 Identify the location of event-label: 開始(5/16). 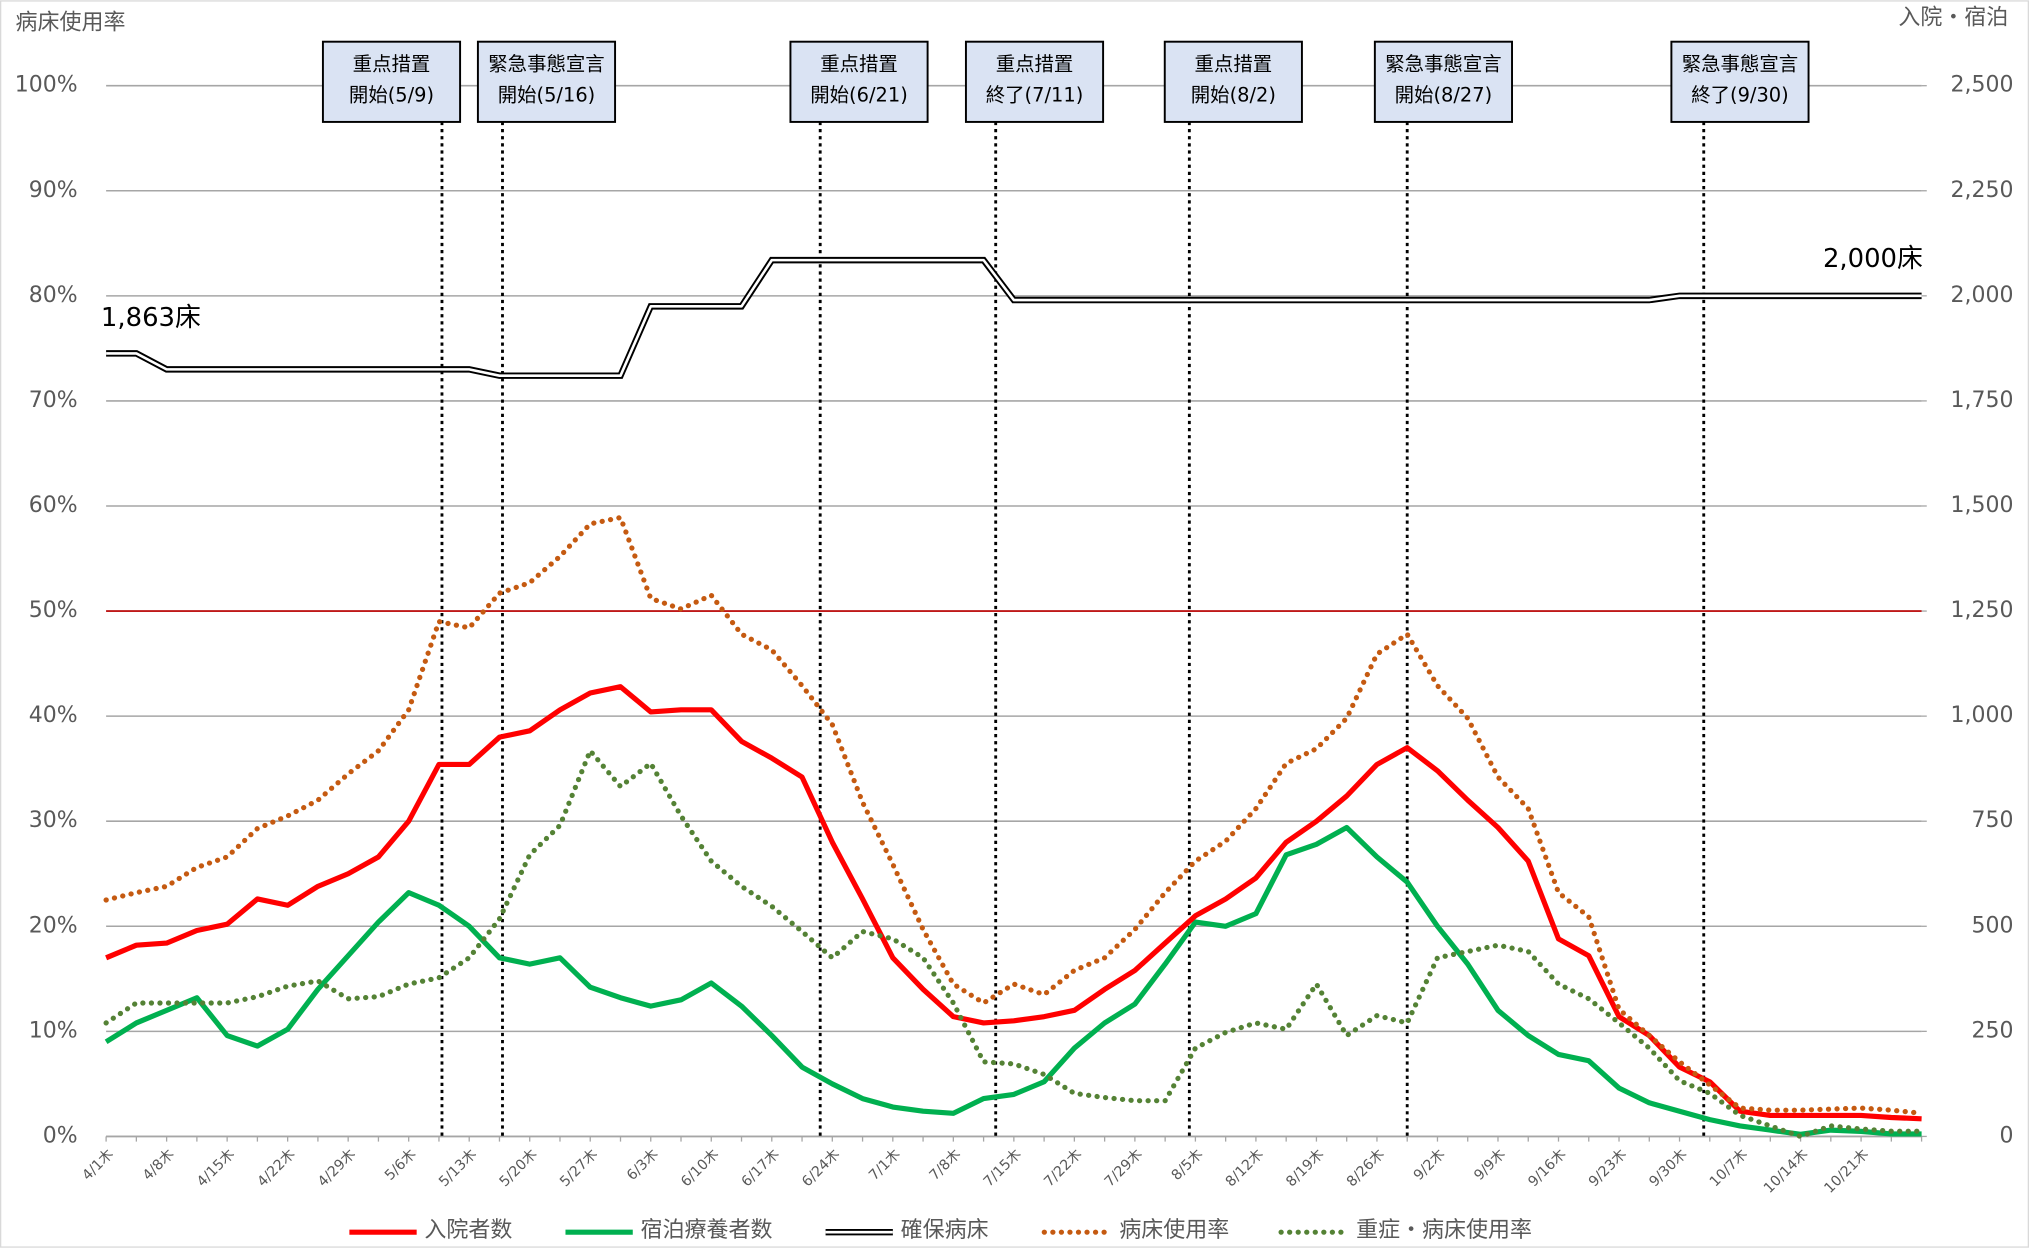
(547, 95).